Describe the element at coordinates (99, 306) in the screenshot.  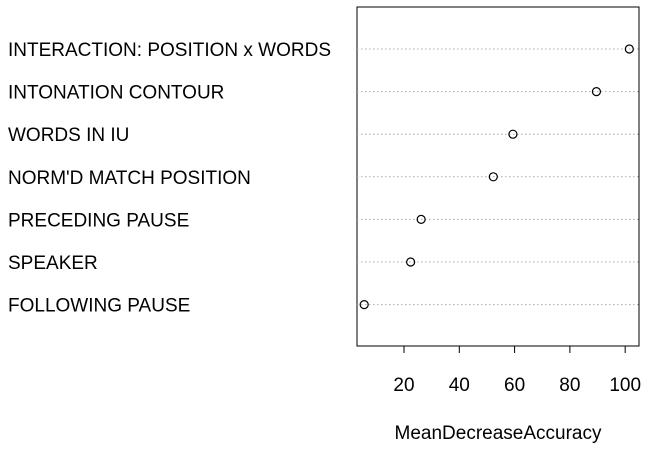
I see `category-label: FOLLOWING PAUSE` at that location.